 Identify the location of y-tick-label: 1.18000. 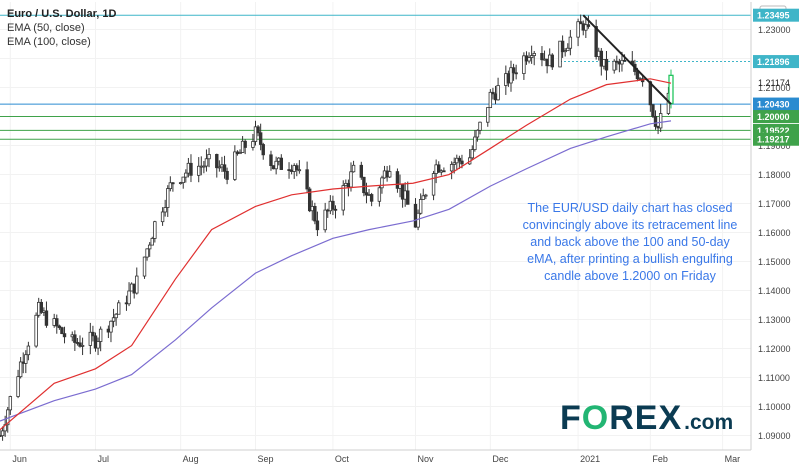
(774, 175).